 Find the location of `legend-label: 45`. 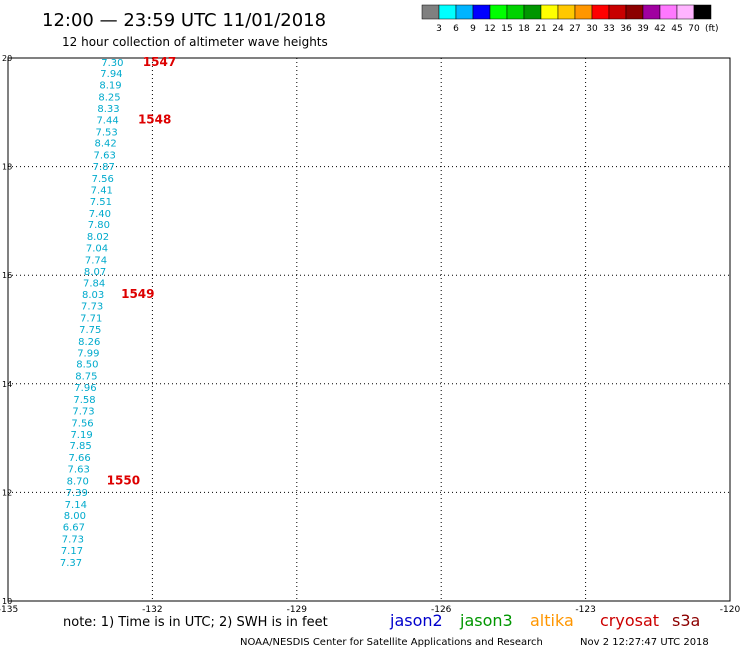

legend-label: 45 is located at coordinates (676, 29).